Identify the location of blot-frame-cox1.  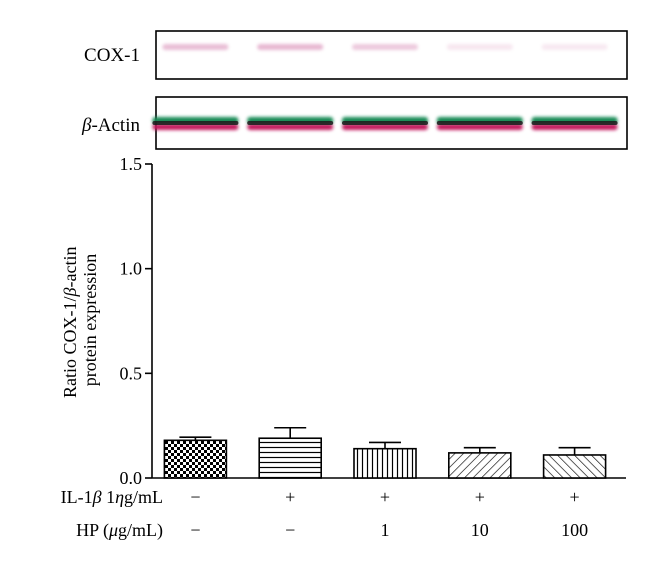
(391, 55).